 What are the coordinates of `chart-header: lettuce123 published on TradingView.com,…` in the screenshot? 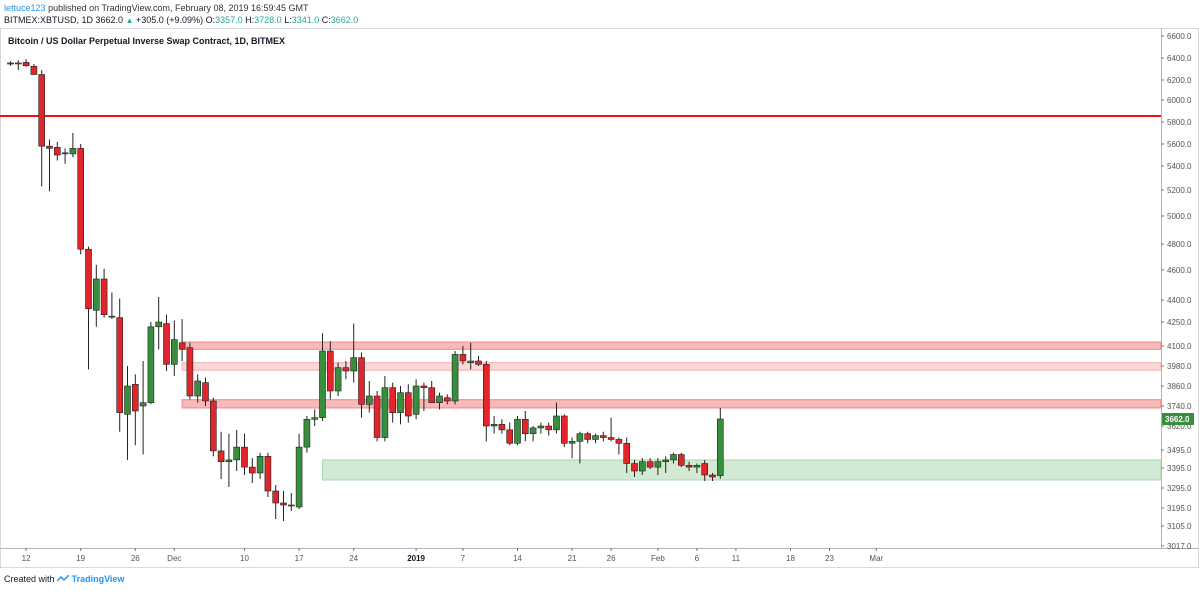 It's located at (599, 14).